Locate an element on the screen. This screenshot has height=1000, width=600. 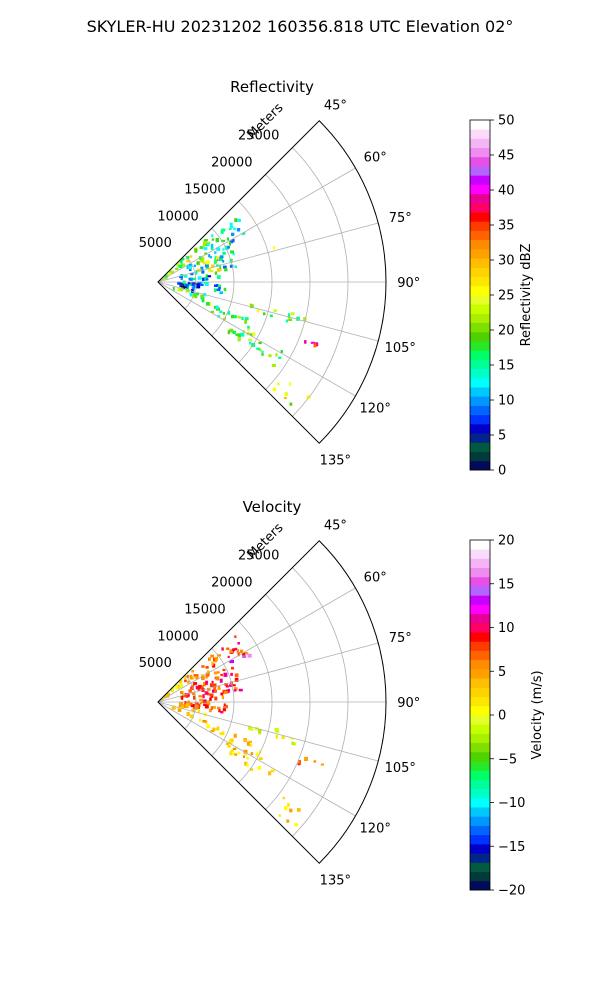
colorbar-tick-label: −15 is located at coordinates (511, 847).